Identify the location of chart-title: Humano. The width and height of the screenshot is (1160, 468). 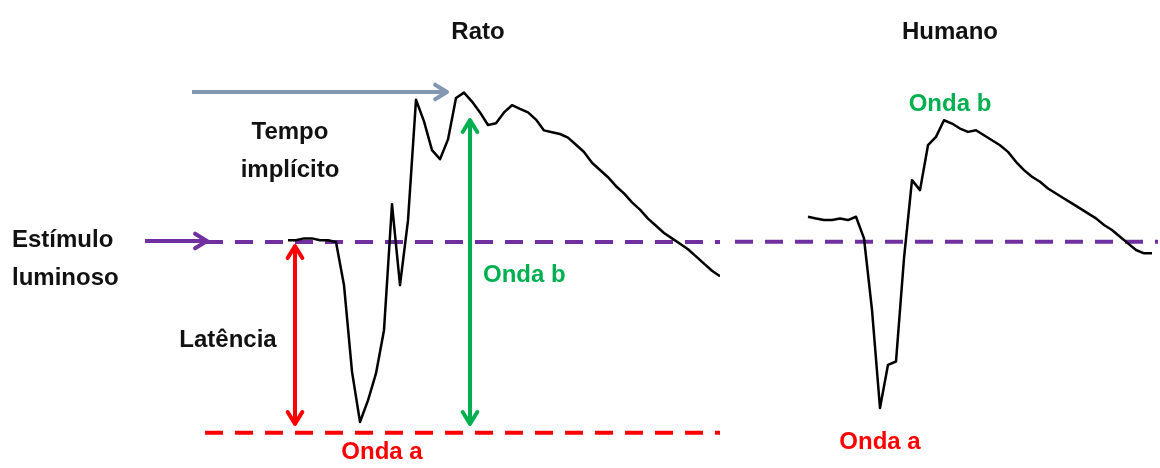
(950, 31).